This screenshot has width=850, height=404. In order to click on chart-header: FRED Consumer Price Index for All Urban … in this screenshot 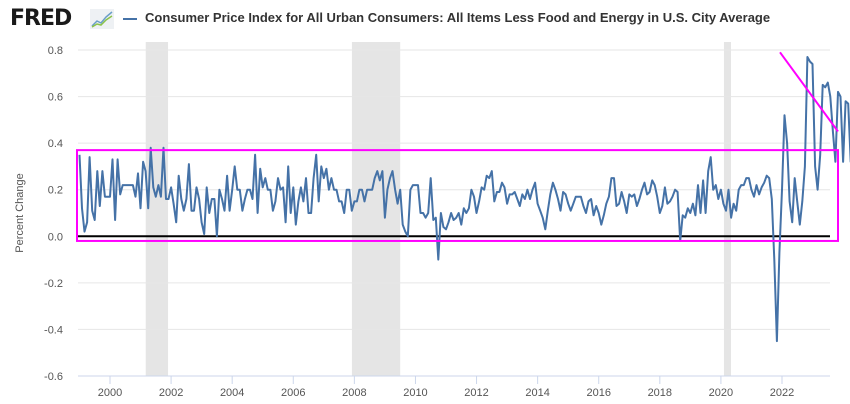, I will do `click(425, 19)`.